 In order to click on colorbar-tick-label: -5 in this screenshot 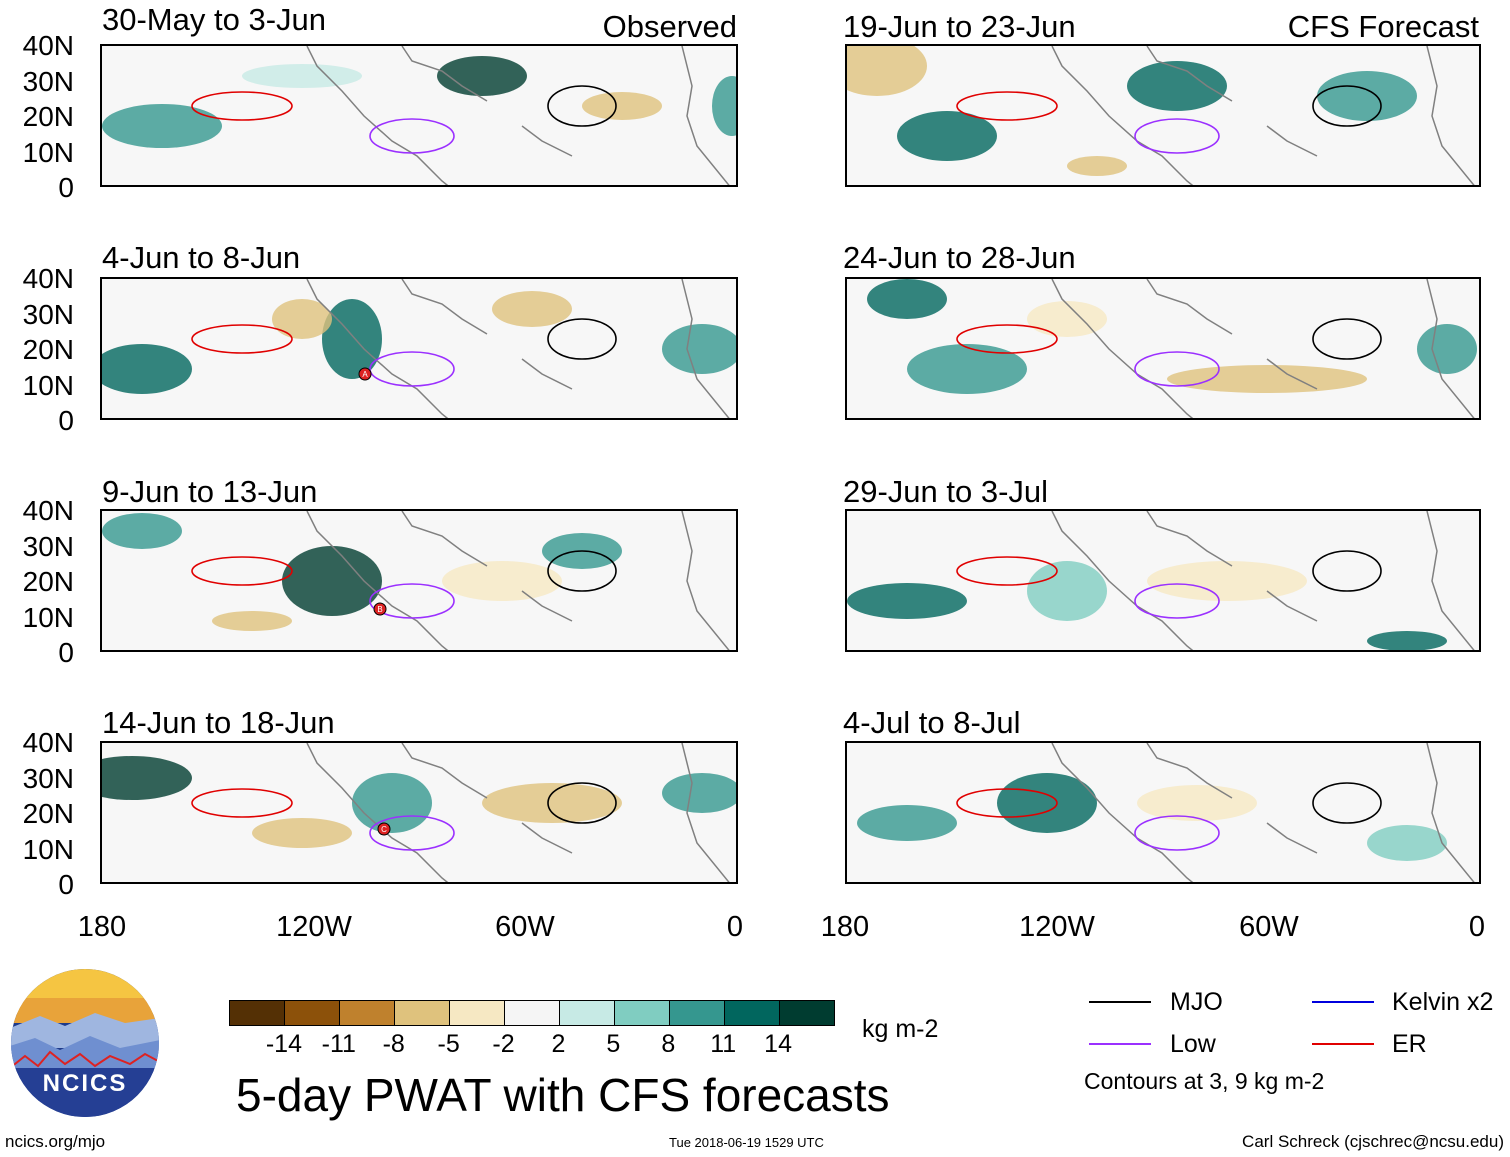, I will do `click(448, 1044)`.